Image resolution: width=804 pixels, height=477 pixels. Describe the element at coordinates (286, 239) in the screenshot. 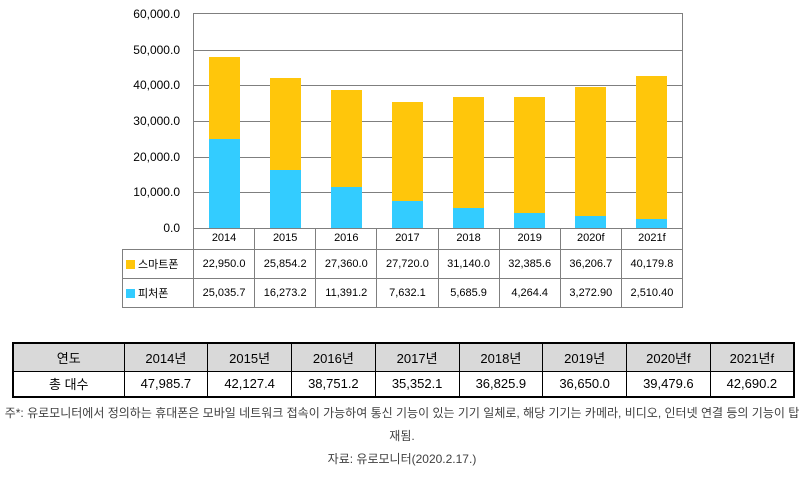

I see `x-axis-label-2015: 2015` at that location.